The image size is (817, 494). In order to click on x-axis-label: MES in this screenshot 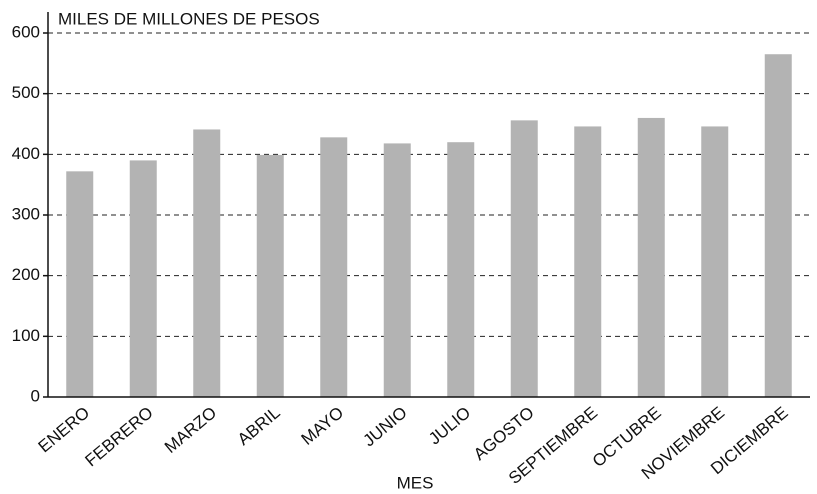, I will do `click(415, 482)`.